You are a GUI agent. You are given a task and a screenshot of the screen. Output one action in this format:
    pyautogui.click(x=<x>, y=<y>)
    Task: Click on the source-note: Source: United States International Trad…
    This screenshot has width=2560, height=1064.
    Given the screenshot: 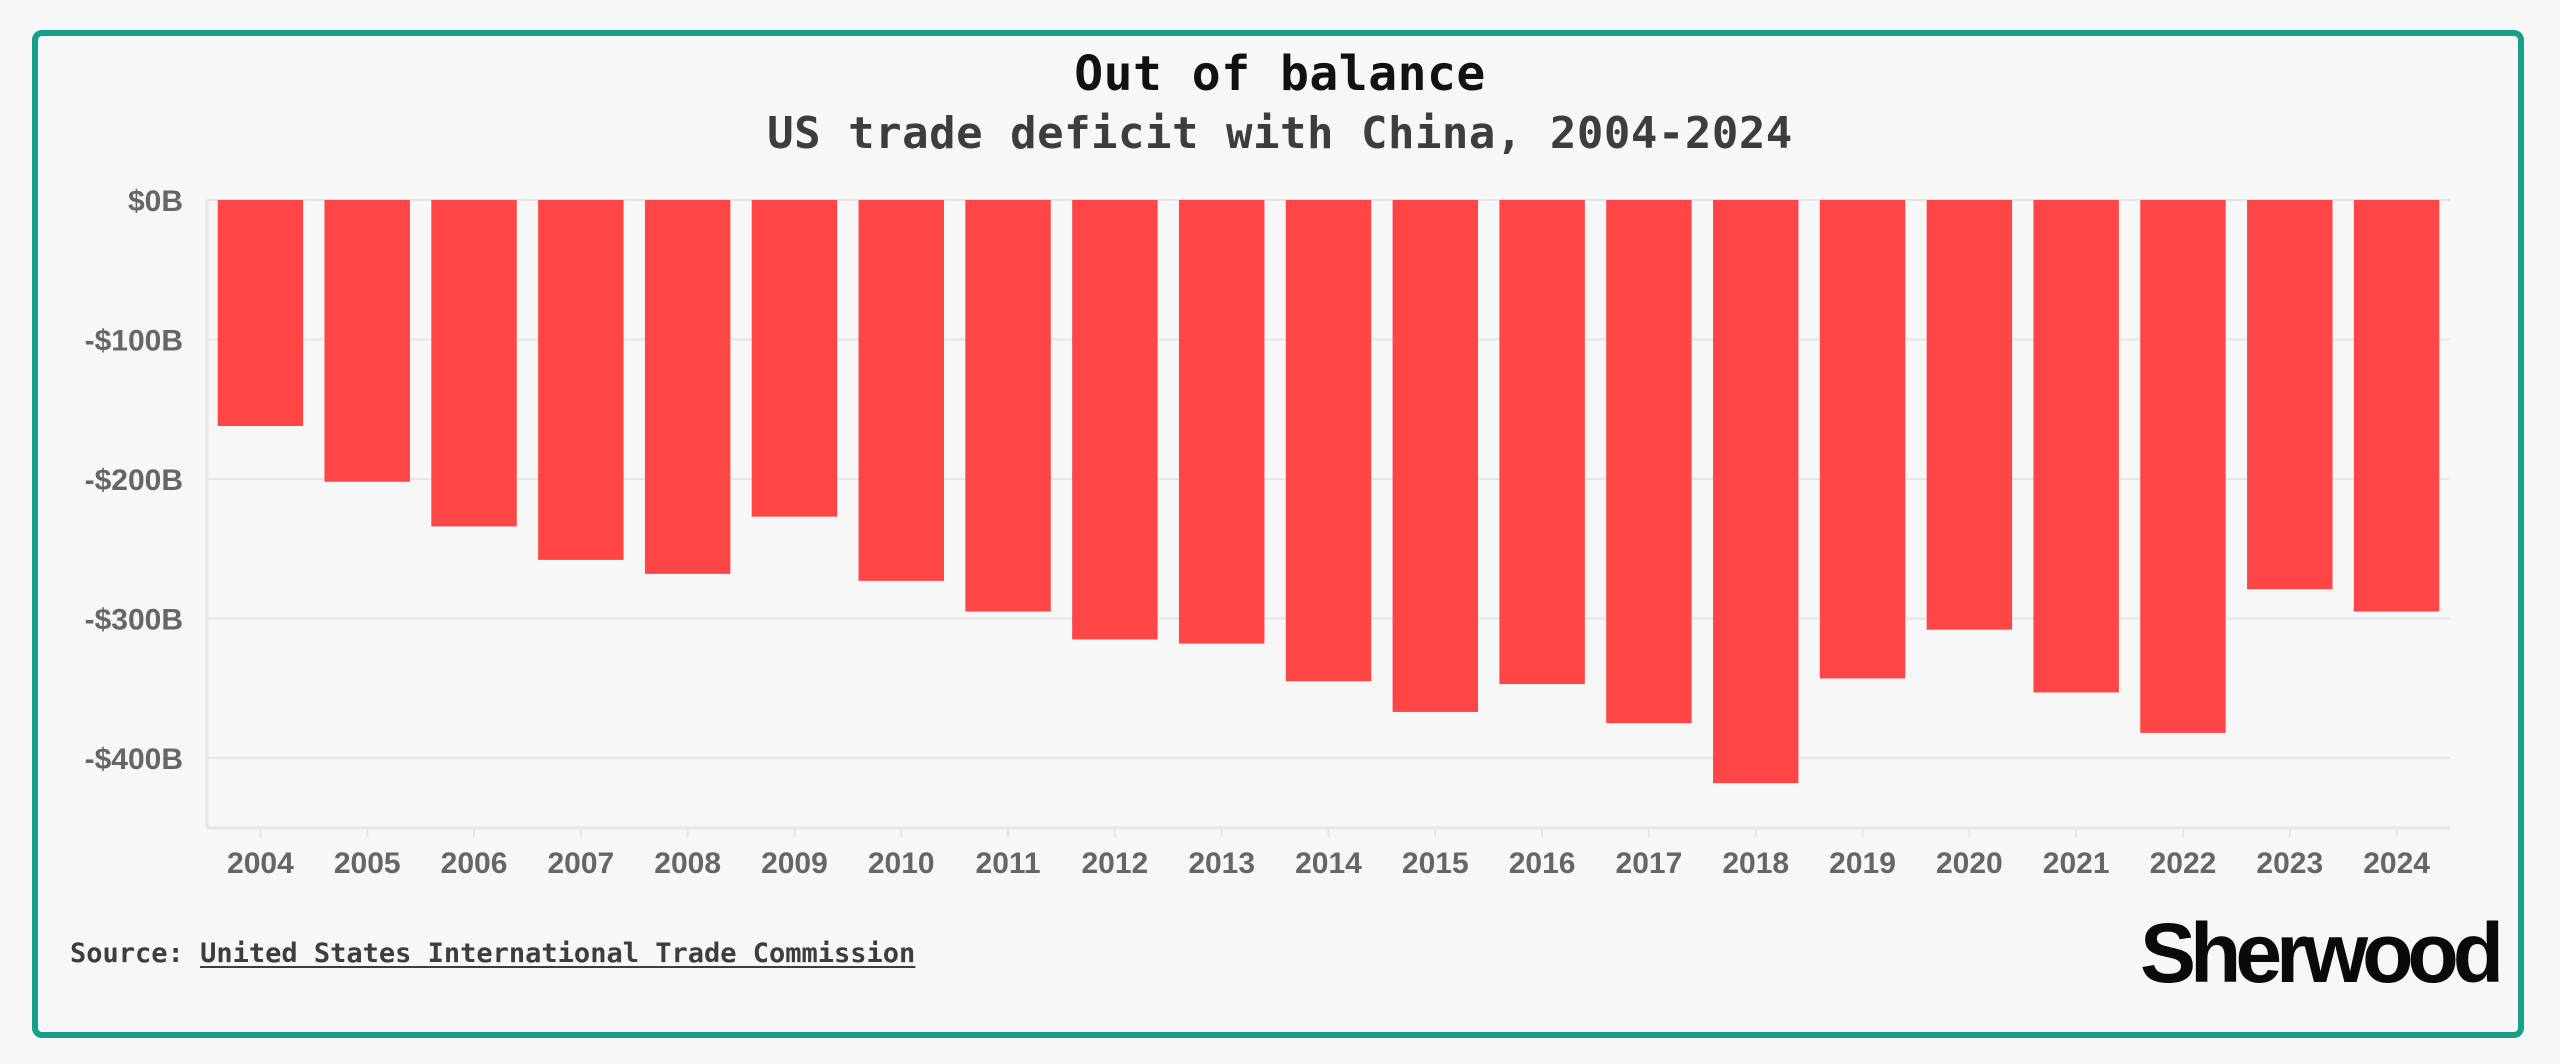 What is the action you would take?
    pyautogui.click(x=492, y=953)
    